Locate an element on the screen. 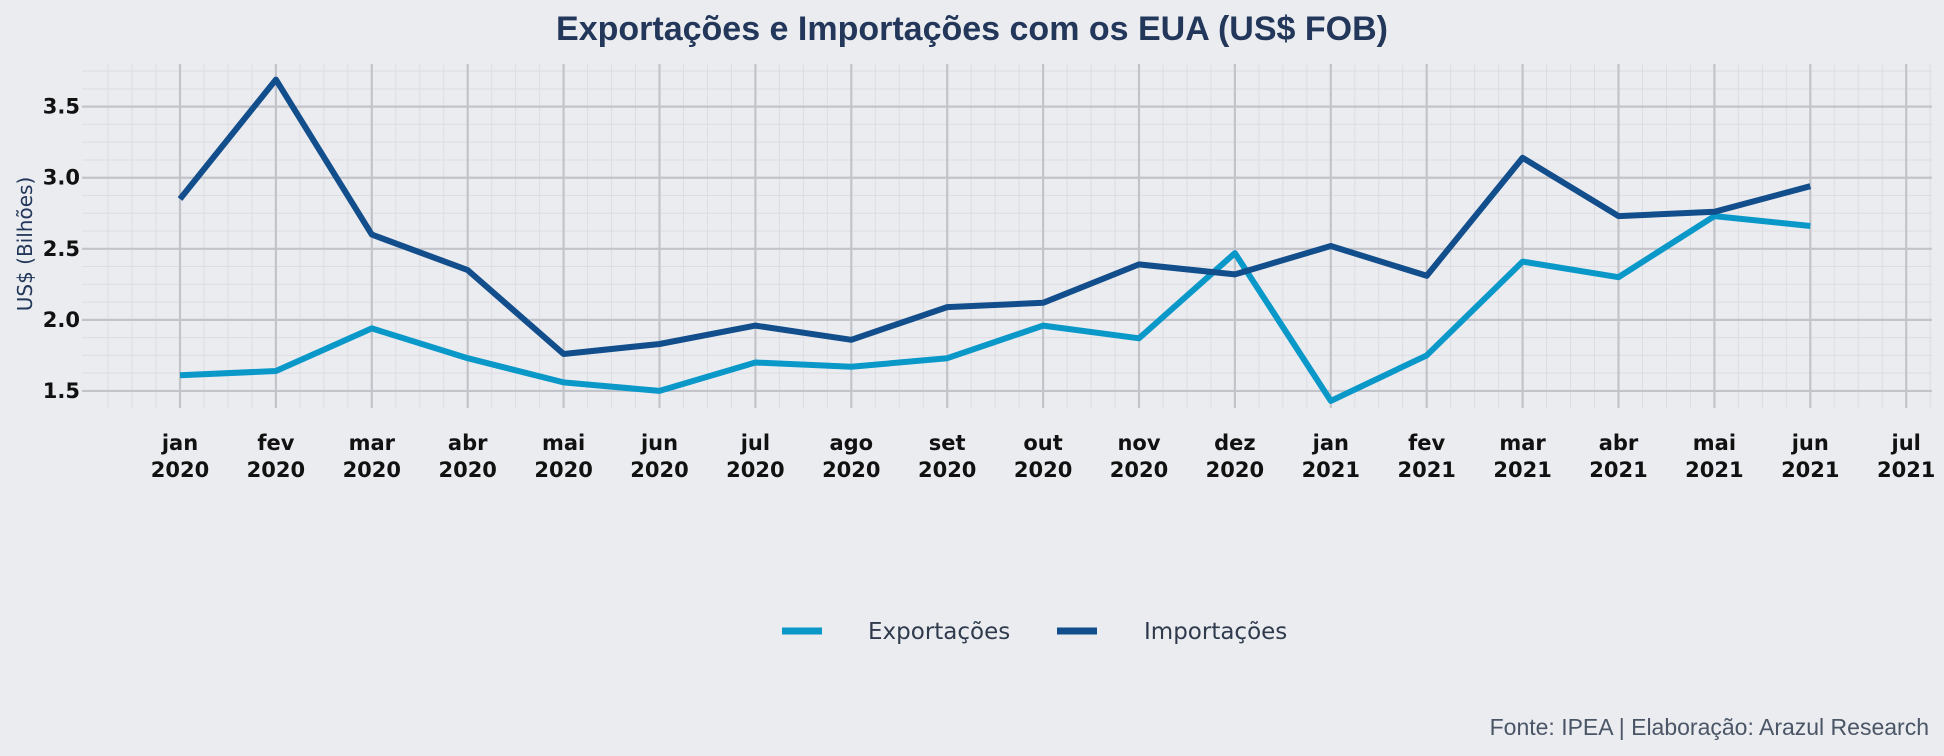  y-tick-label: 2.5 is located at coordinates (61, 249).